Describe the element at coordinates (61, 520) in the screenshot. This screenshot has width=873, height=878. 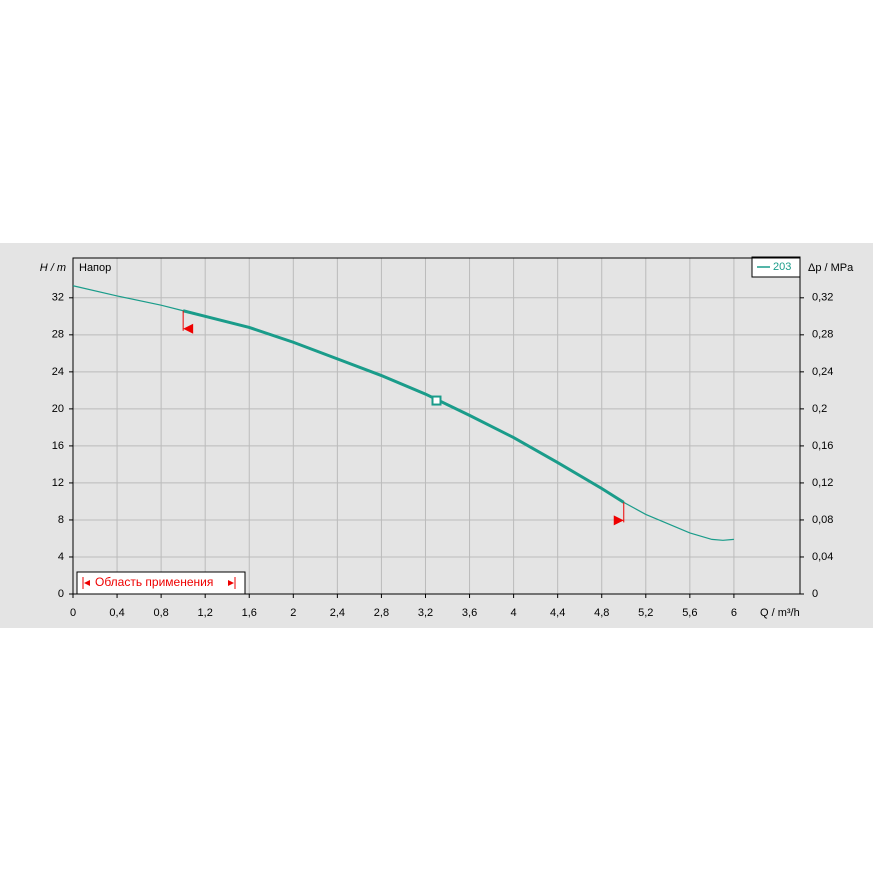
I see `y-tick-label: 8` at that location.